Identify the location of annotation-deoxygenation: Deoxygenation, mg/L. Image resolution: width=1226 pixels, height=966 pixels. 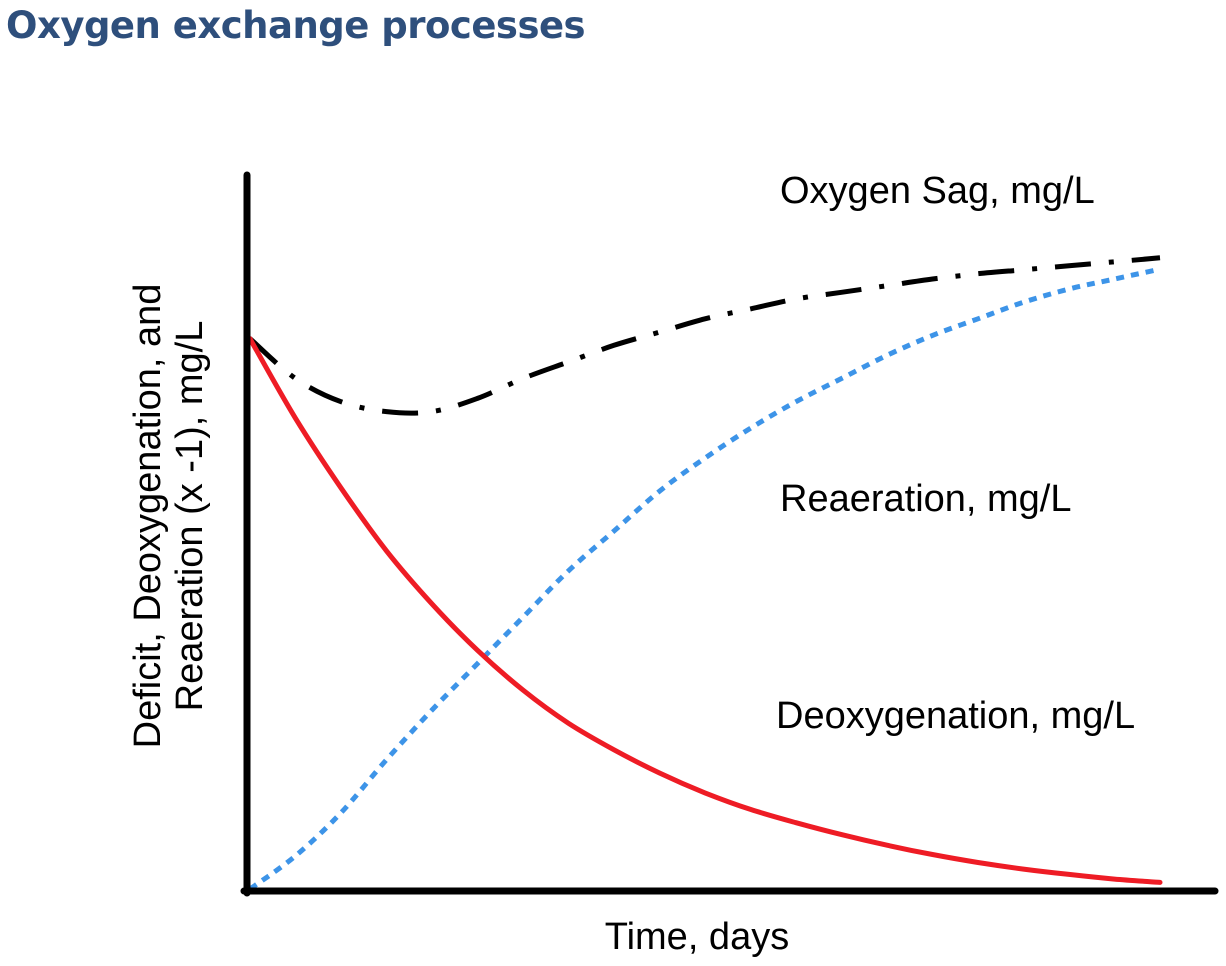
(955, 716).